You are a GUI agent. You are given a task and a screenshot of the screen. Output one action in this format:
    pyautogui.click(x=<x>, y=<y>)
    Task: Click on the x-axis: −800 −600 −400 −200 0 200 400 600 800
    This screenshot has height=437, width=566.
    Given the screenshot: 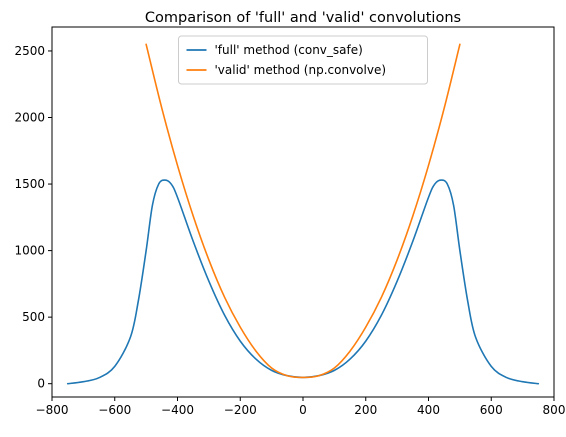 What is the action you would take?
    pyautogui.click(x=301, y=407)
    